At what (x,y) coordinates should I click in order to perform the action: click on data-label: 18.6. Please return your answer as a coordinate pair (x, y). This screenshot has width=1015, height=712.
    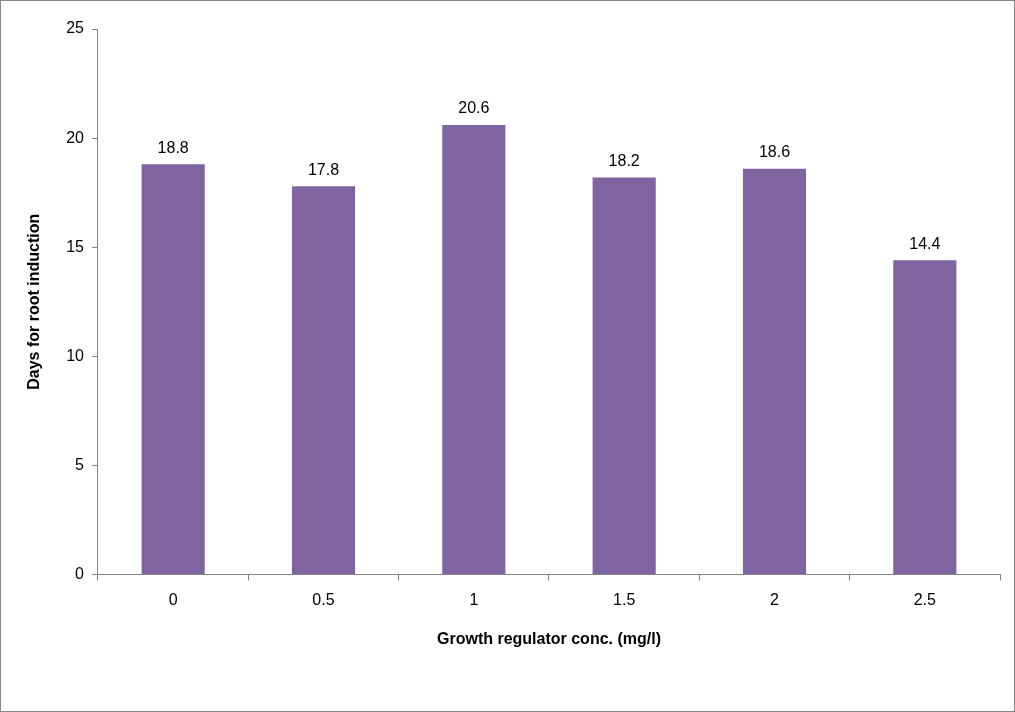
    Looking at the image, I should click on (774, 152).